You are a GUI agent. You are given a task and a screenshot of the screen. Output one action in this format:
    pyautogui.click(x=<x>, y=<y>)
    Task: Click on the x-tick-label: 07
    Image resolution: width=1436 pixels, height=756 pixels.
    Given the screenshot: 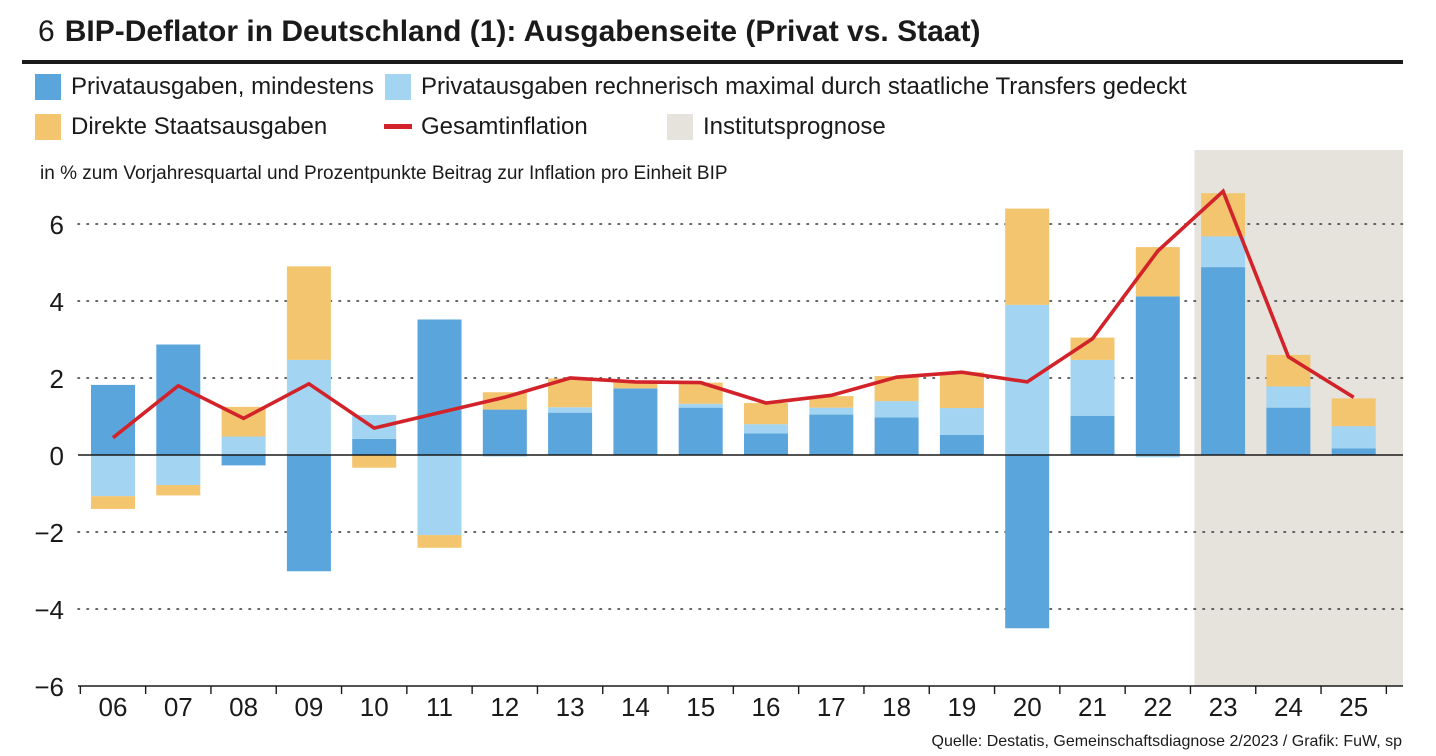 What is the action you would take?
    pyautogui.click(x=178, y=707)
    